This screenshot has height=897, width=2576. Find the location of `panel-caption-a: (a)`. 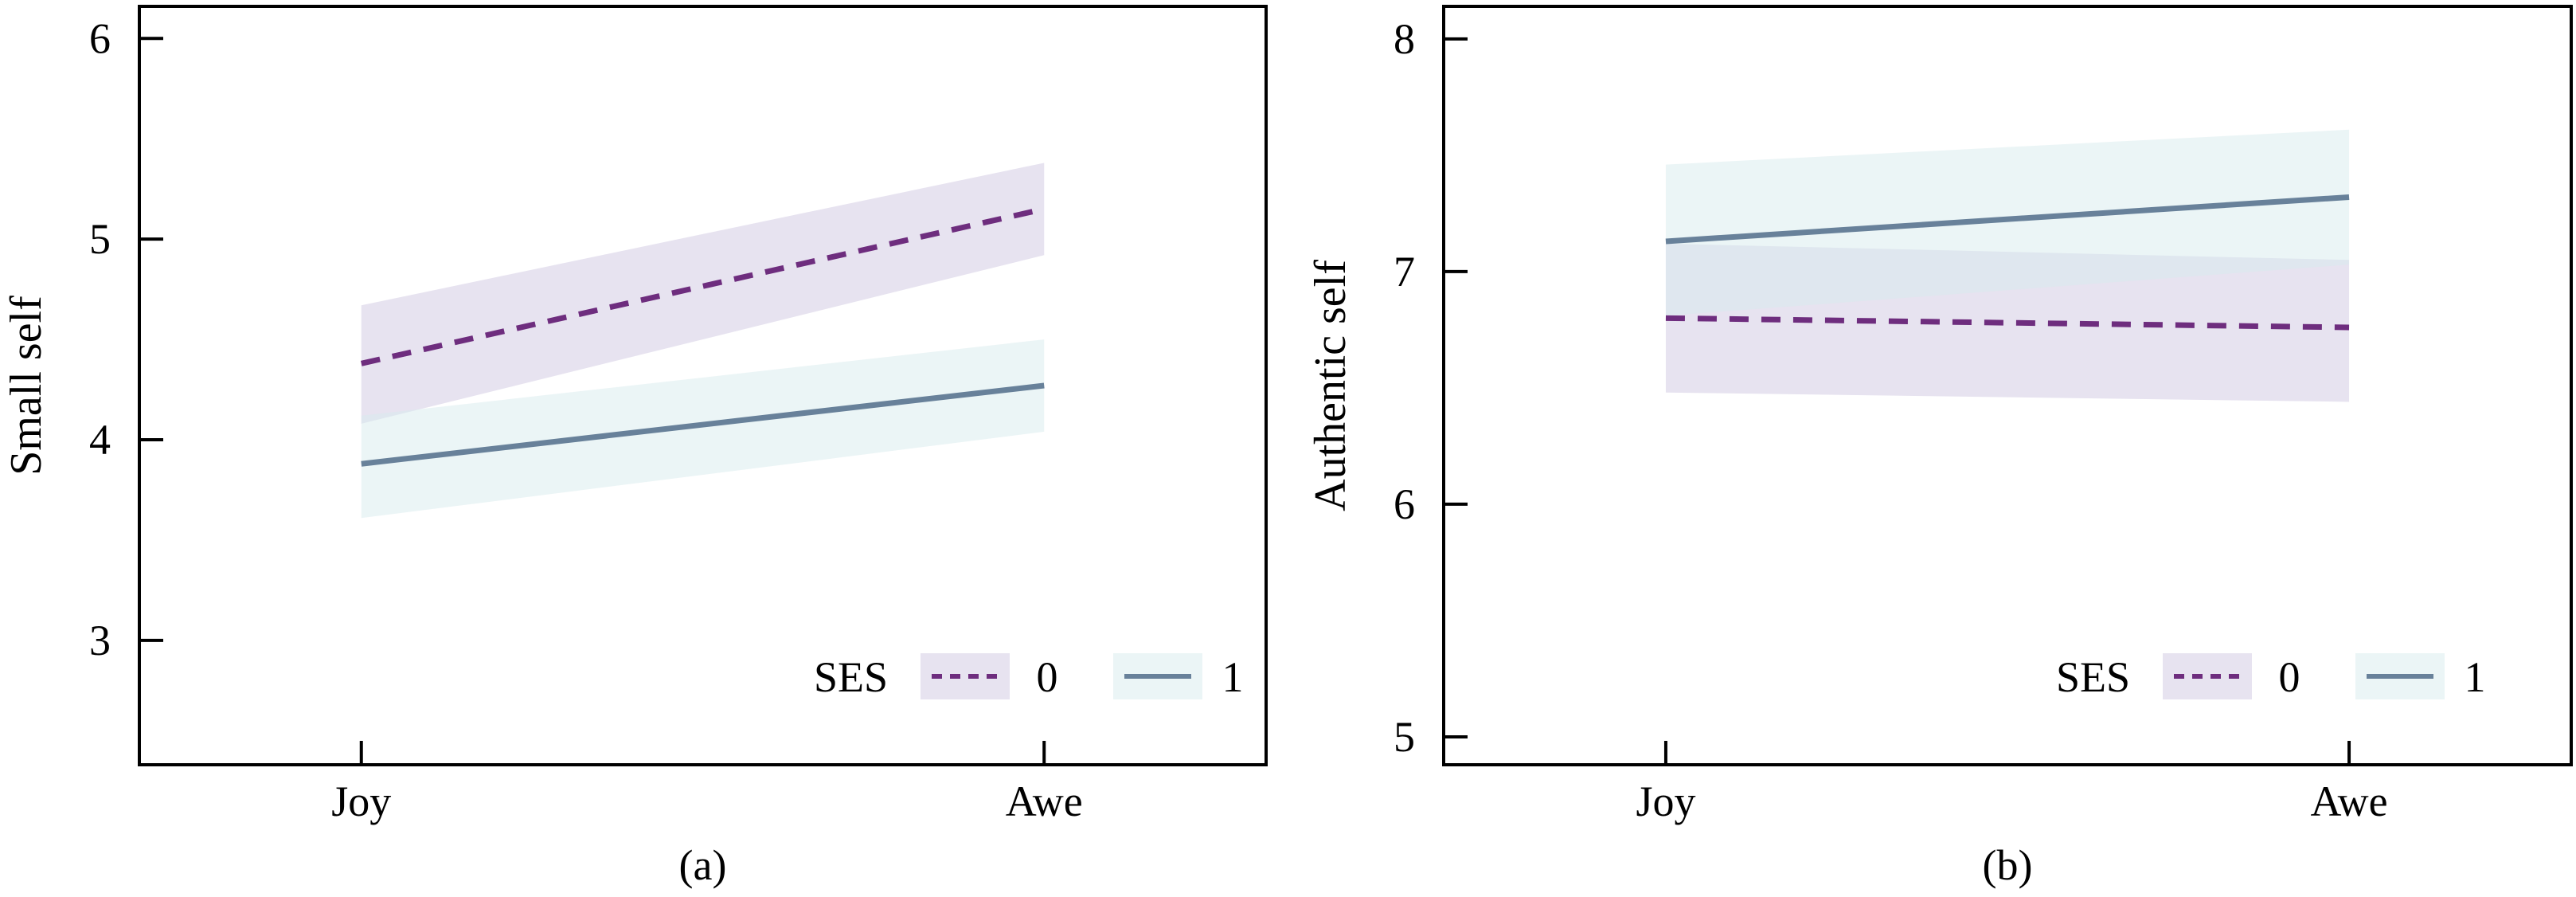

panel-caption-a: (a) is located at coordinates (703, 865).